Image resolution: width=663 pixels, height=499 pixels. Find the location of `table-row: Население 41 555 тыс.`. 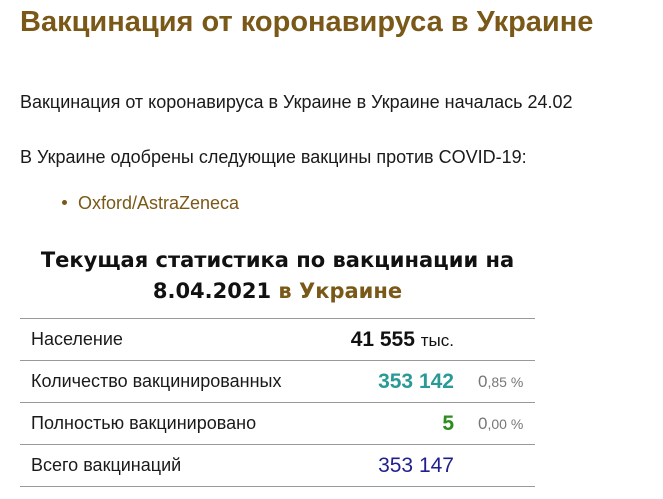

table-row: Население 41 555 тыс. is located at coordinates (277, 339).